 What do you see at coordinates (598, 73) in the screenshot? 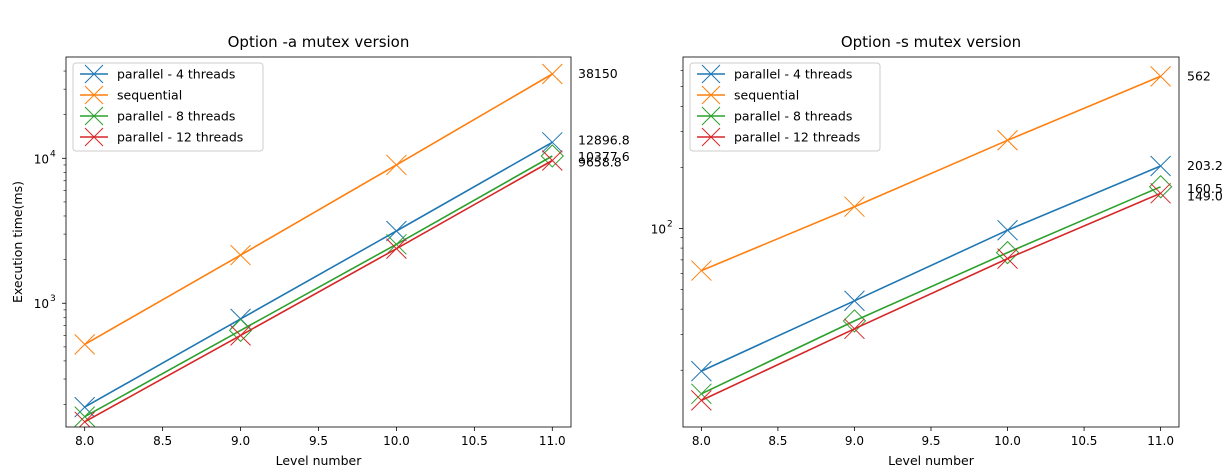
I see `end-value-label: 38150` at bounding box center [598, 73].